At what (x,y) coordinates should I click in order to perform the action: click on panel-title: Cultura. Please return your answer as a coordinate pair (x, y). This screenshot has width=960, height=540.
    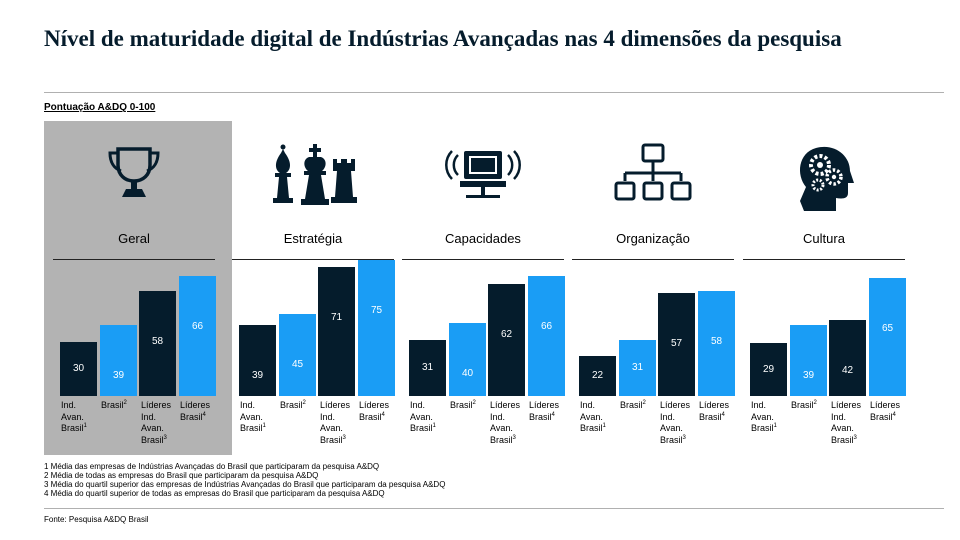
    Looking at the image, I should click on (824, 238).